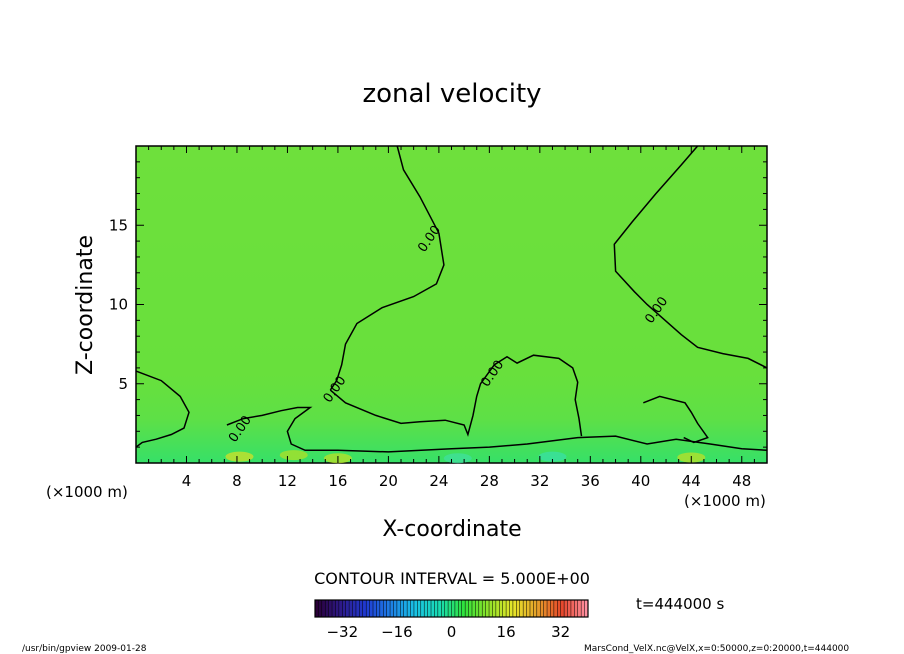 The height and width of the screenshot is (654, 904). I want to click on x-tick-label: 20, so click(388, 481).